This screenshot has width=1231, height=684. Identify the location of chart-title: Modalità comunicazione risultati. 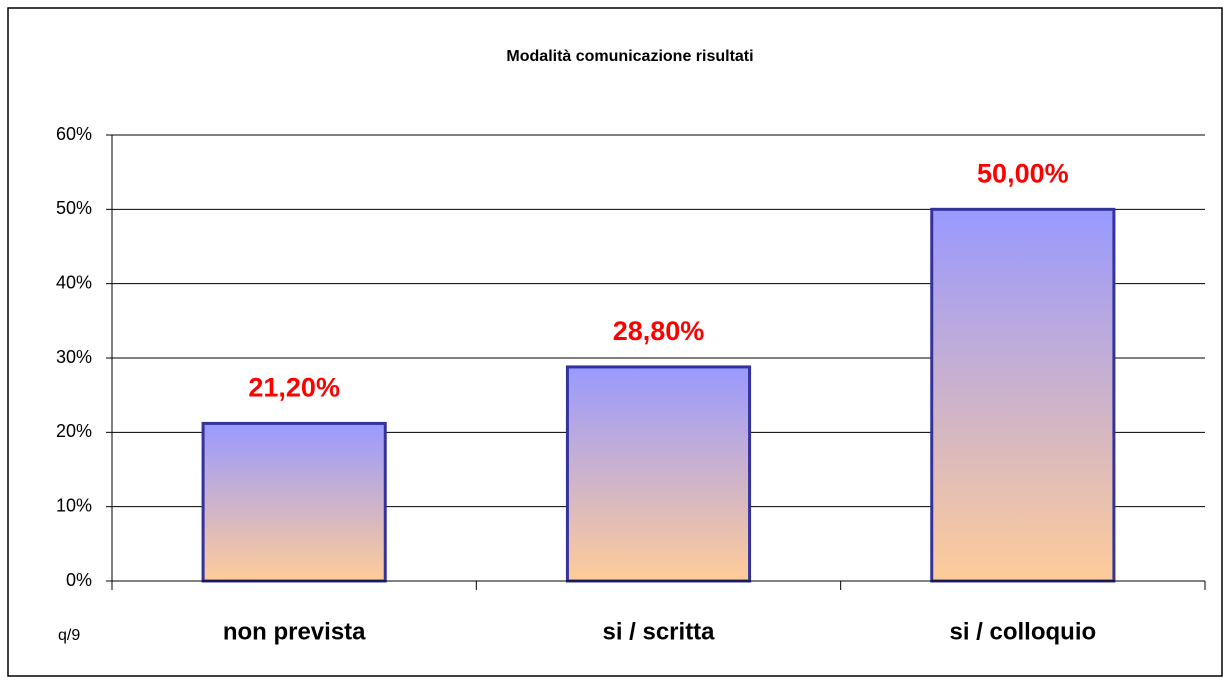
(629, 56).